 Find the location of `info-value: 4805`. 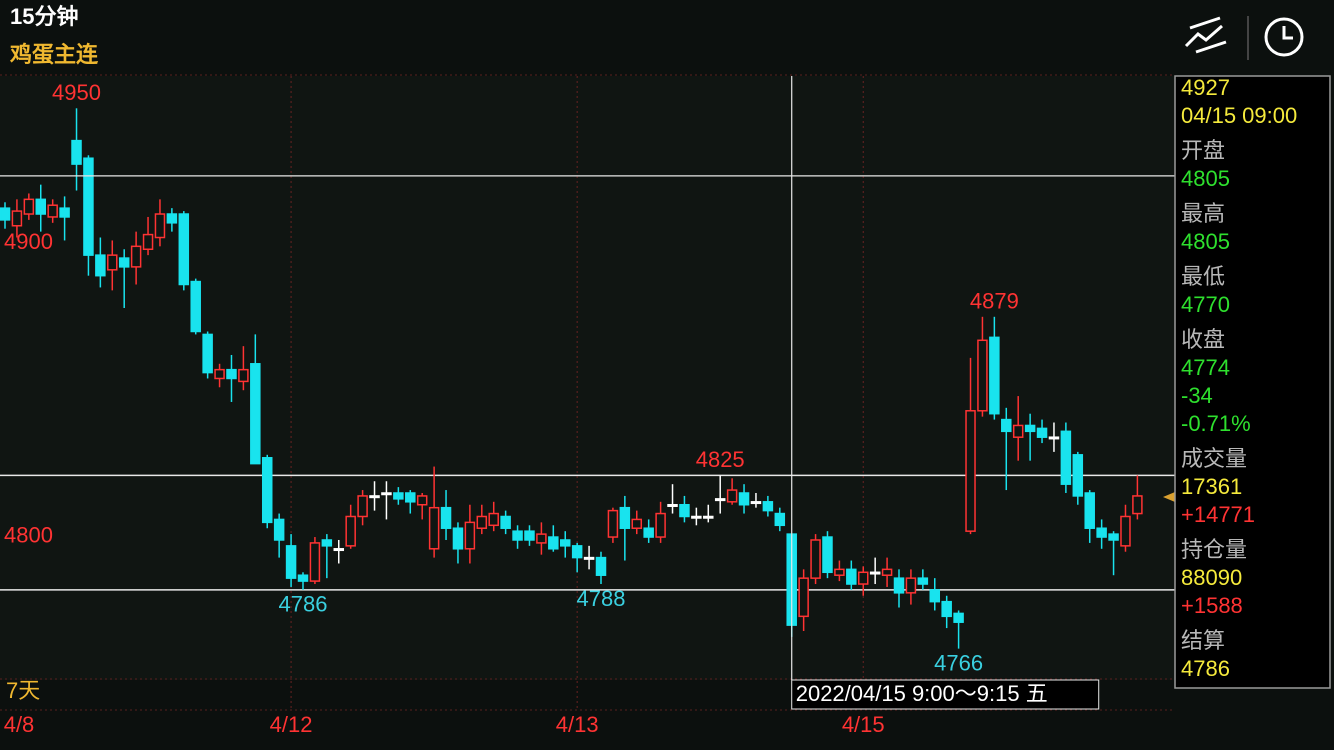

info-value: 4805 is located at coordinates (1205, 178).